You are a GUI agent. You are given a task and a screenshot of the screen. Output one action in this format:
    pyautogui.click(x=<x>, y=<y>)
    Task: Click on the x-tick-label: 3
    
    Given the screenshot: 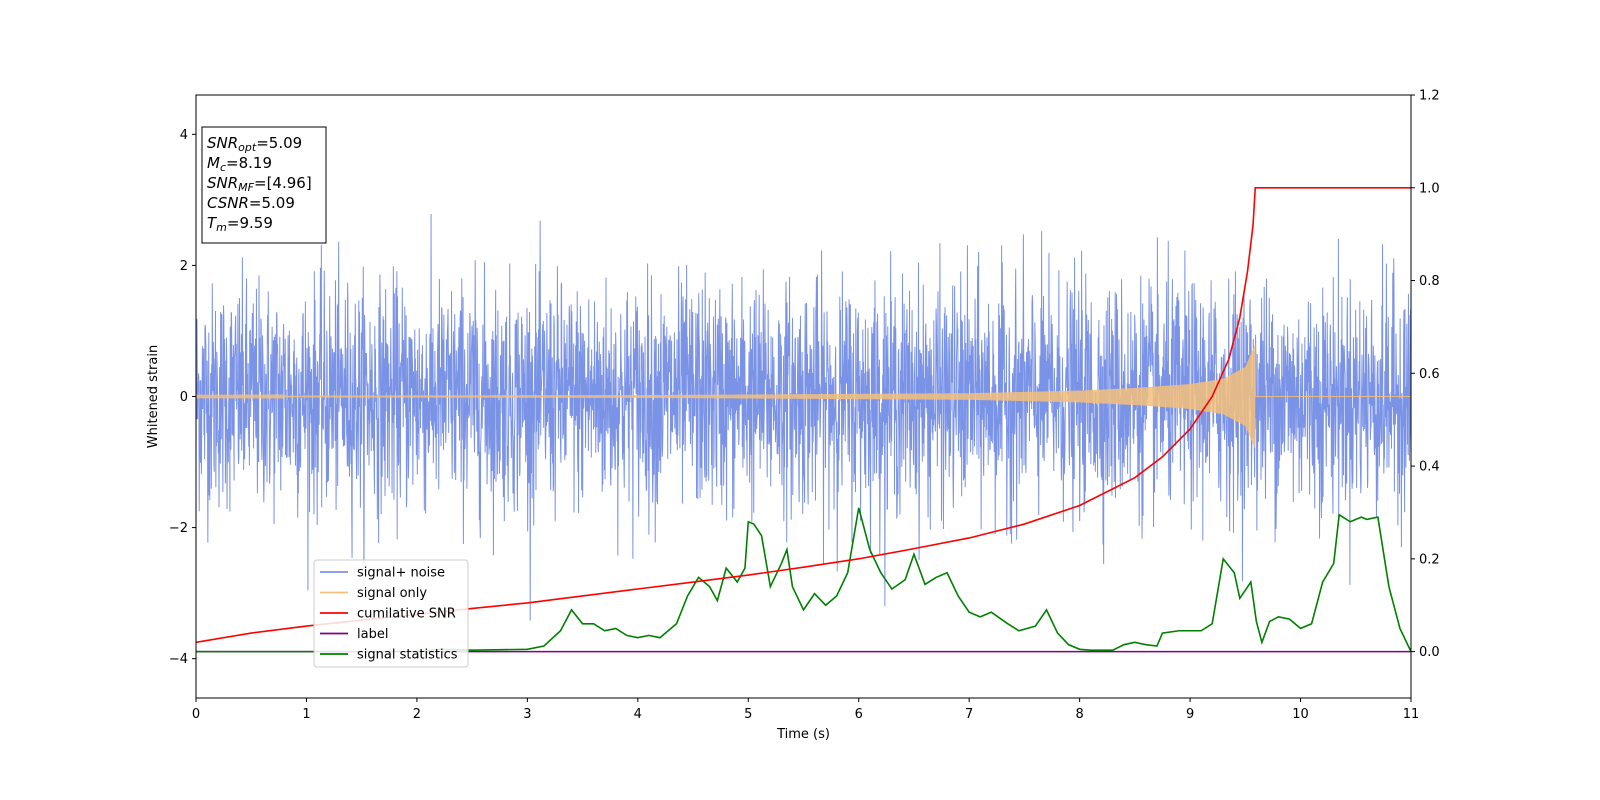 What is the action you would take?
    pyautogui.click(x=527, y=714)
    